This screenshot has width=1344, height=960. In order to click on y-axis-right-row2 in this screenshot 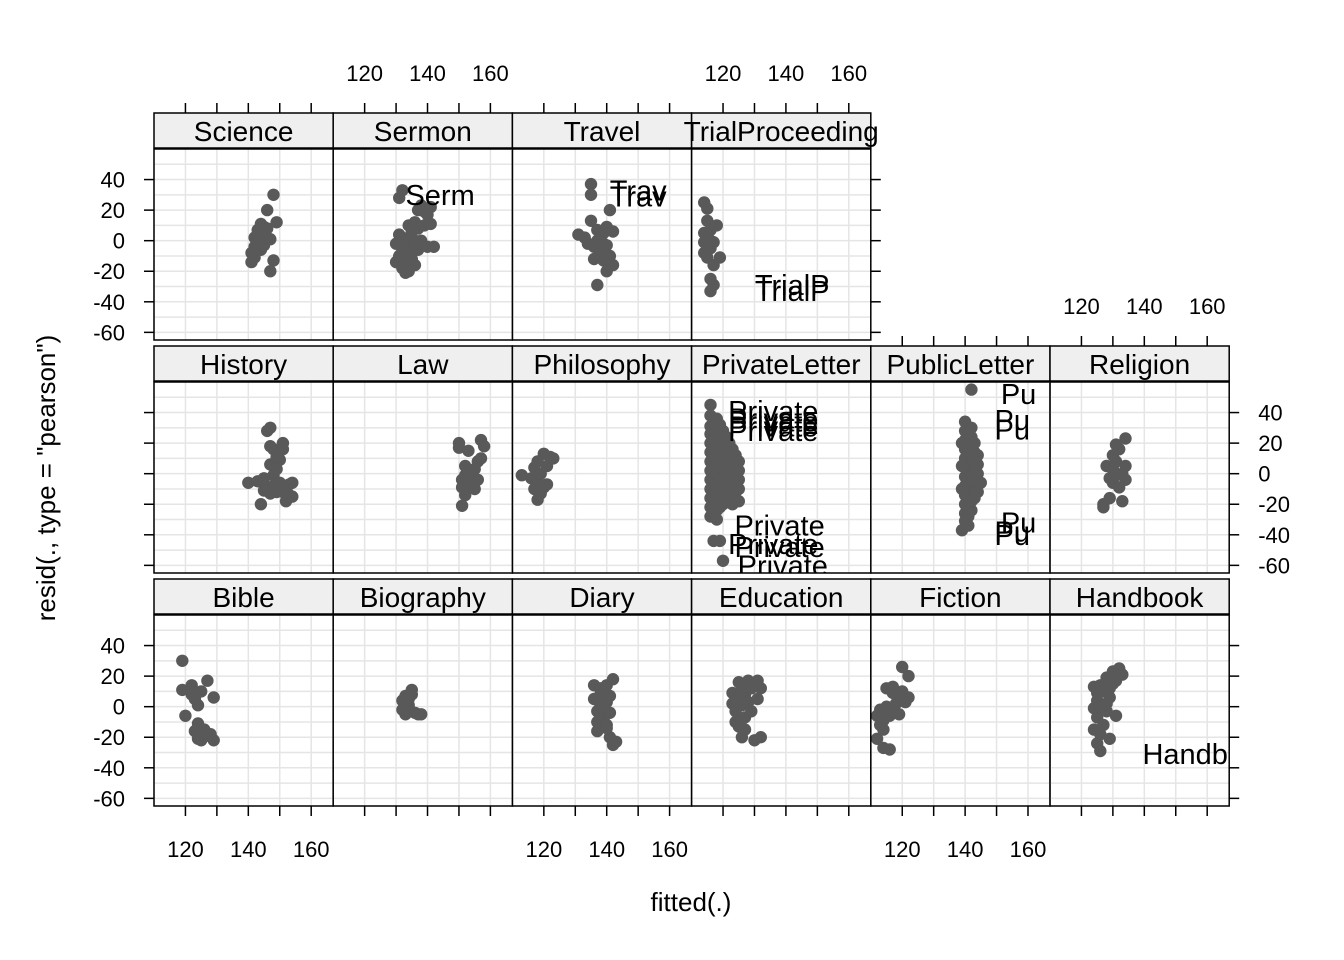, I will do `click(875, 256)`.